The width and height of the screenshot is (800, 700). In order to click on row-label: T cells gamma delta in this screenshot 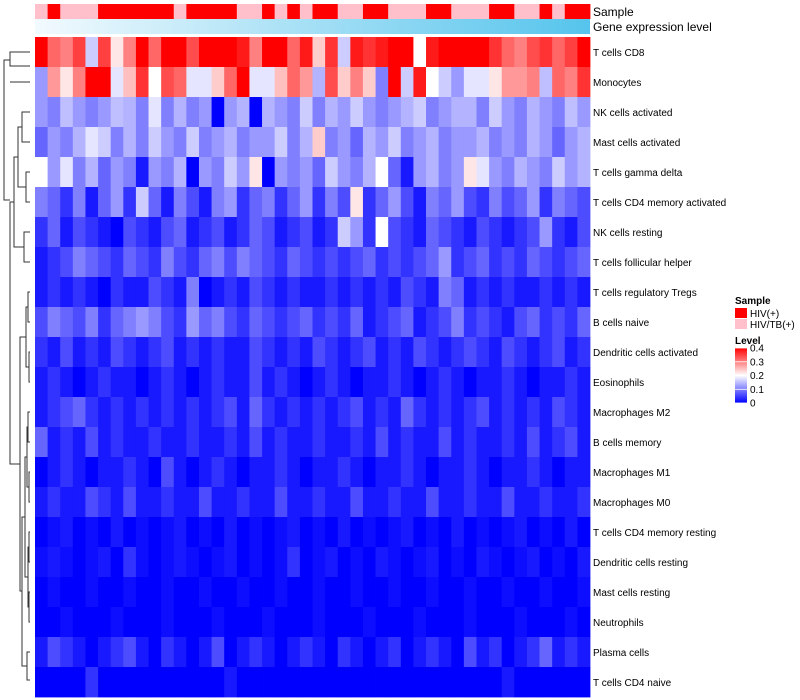, I will do `click(638, 173)`.